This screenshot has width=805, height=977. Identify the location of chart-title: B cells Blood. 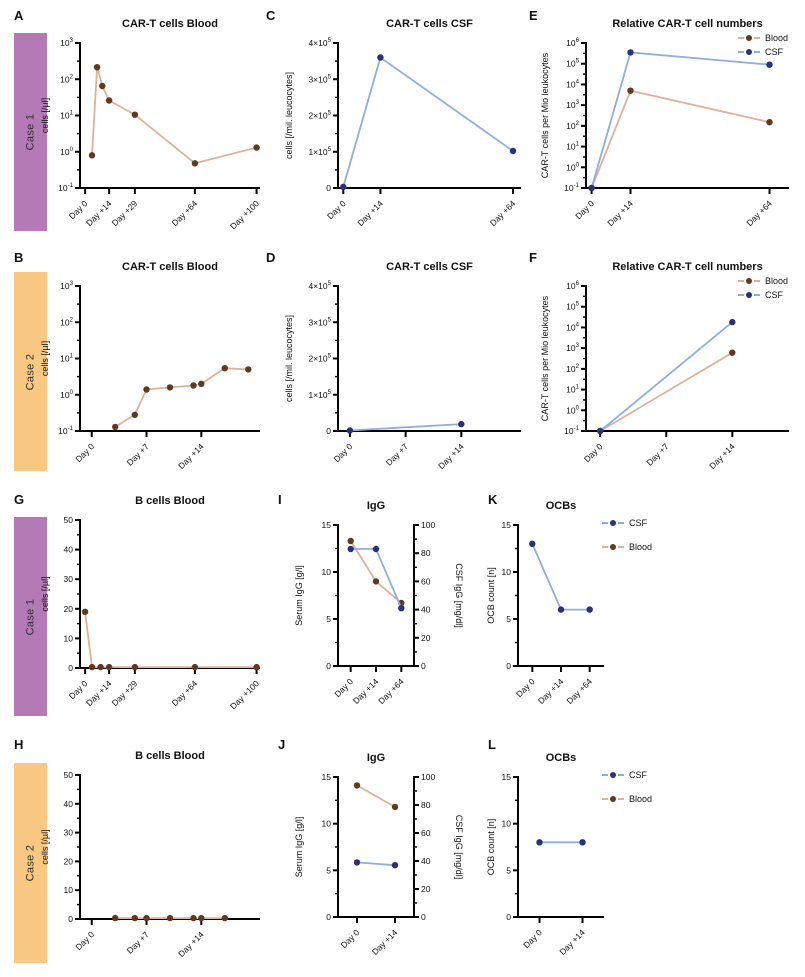
(170, 756).